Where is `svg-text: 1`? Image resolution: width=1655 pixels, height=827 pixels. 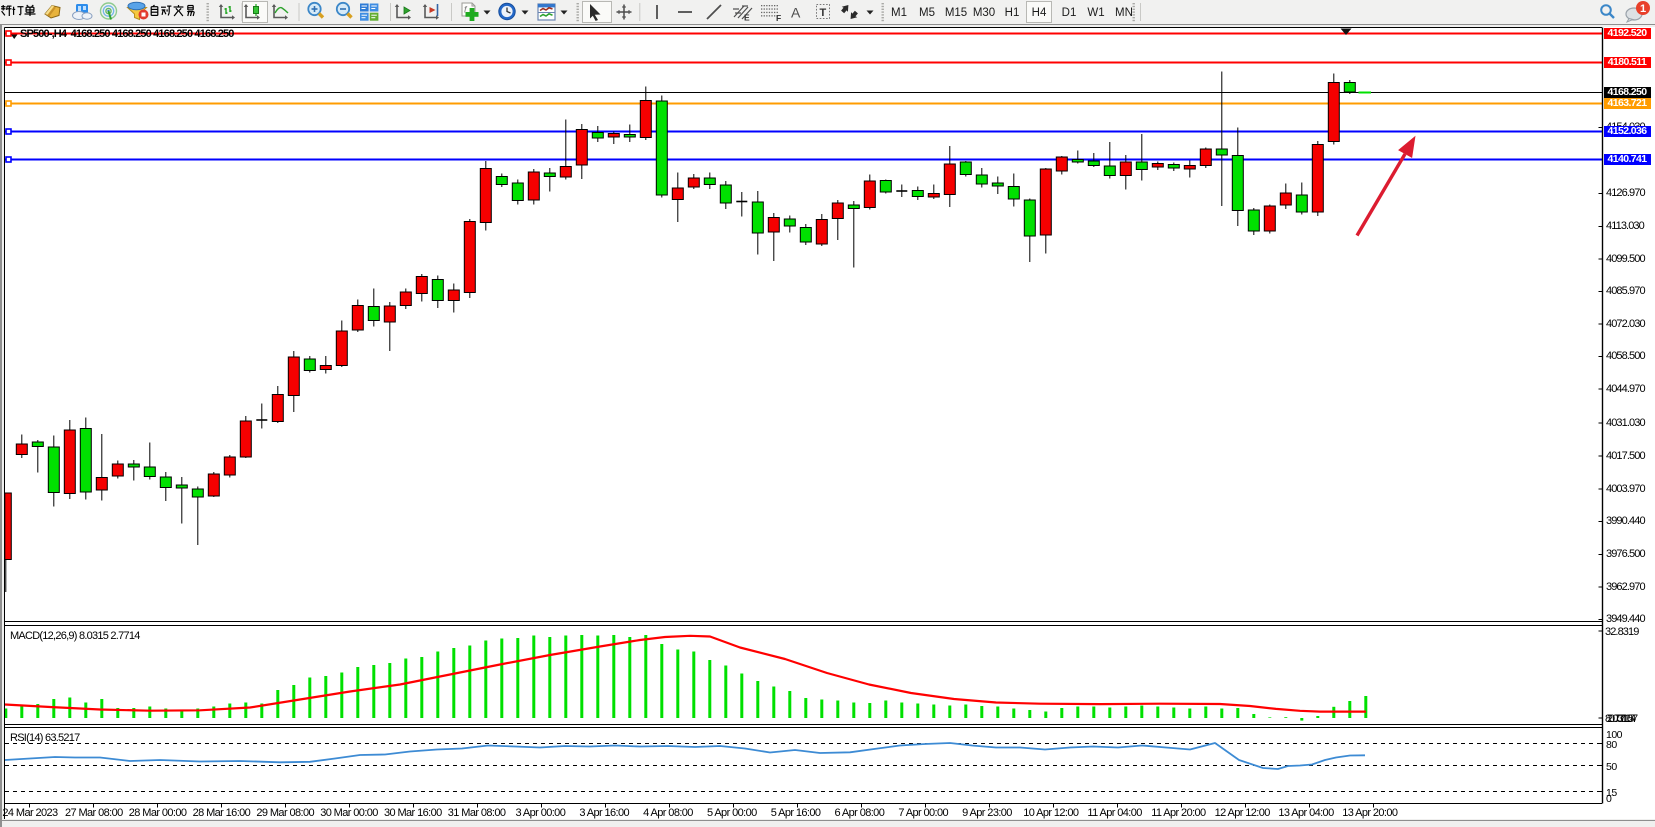 svg-text: 1 is located at coordinates (1643, 9).